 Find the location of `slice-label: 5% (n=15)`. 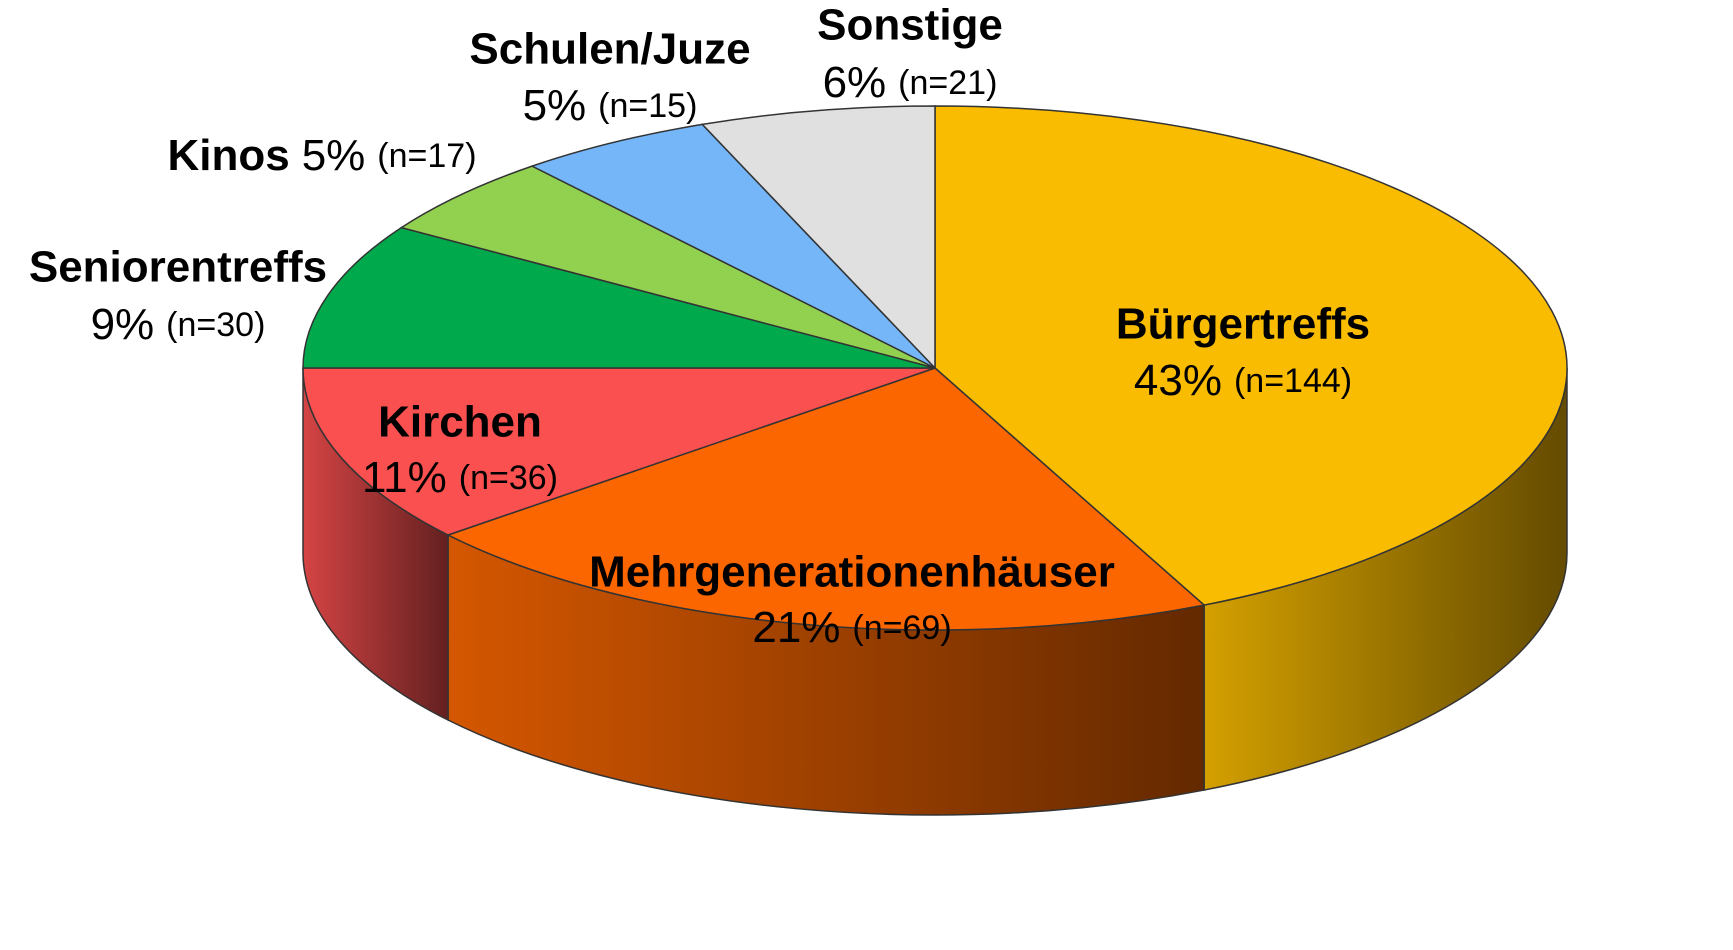

slice-label: 5% (n=15) is located at coordinates (610, 105).